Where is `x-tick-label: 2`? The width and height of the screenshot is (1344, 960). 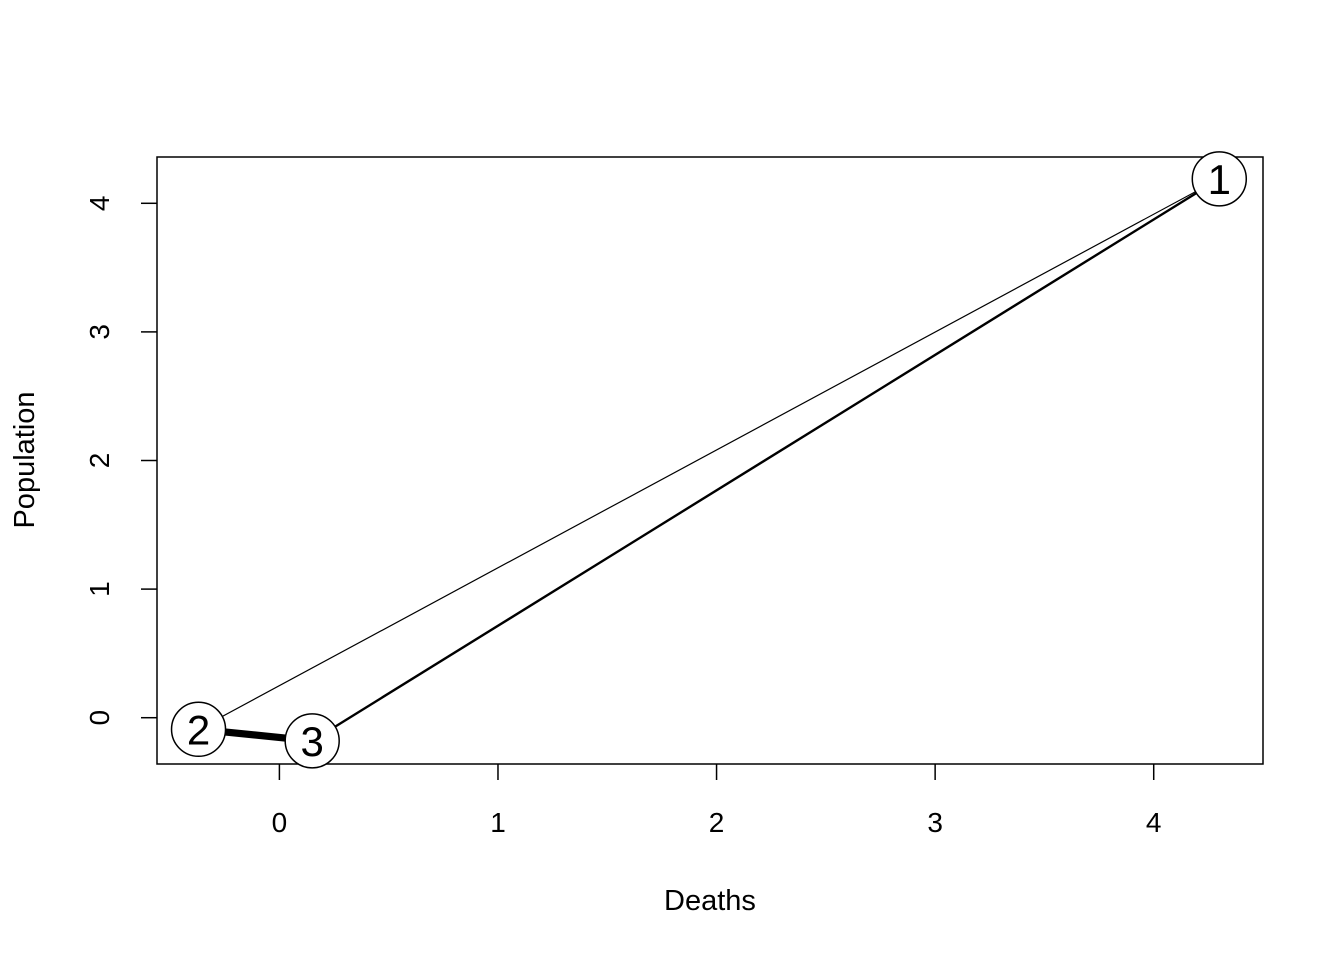 x-tick-label: 2 is located at coordinates (717, 822).